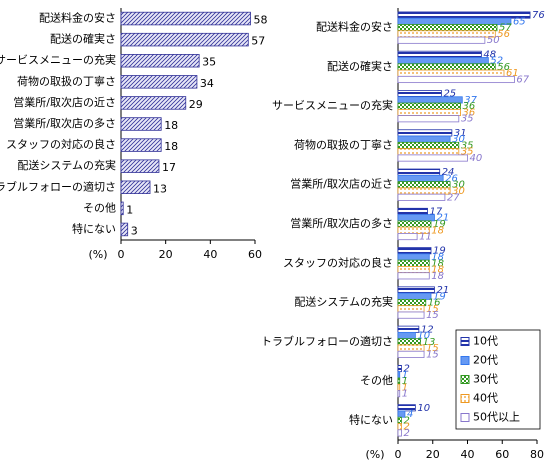 The width and height of the screenshot is (548, 474). What do you see at coordinates (376, 380) in the screenshot?
I see `category-label: その他` at bounding box center [376, 380].